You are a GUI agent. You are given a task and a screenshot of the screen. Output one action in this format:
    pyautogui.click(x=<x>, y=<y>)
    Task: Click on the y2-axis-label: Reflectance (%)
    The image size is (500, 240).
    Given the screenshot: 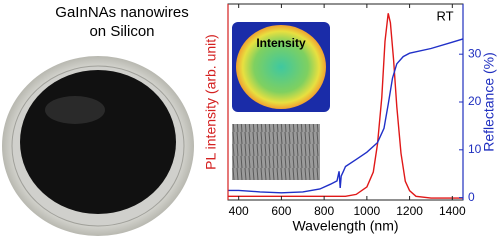 What is the action you would take?
    pyautogui.click(x=489, y=102)
    